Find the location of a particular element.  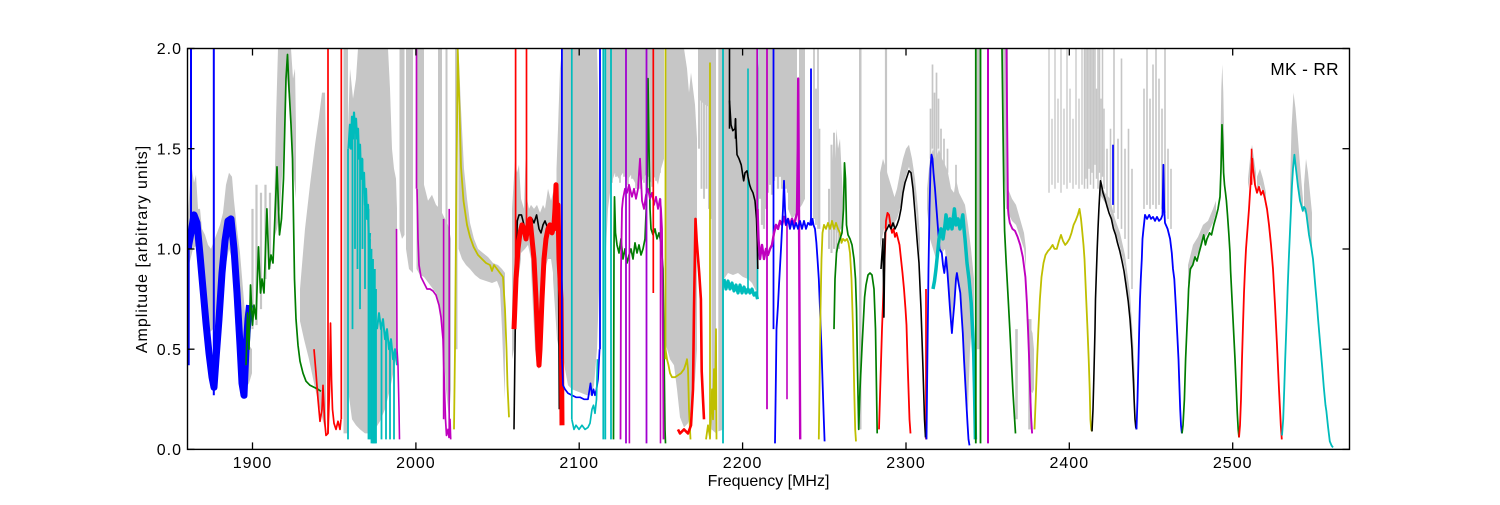

svg-text: 2100 is located at coordinates (579, 463).